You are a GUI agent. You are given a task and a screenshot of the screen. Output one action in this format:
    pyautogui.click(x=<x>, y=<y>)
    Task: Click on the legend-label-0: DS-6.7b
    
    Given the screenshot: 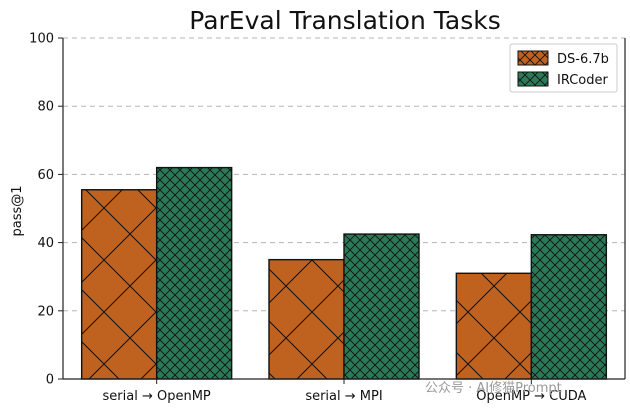 What is the action you would take?
    pyautogui.click(x=583, y=59)
    